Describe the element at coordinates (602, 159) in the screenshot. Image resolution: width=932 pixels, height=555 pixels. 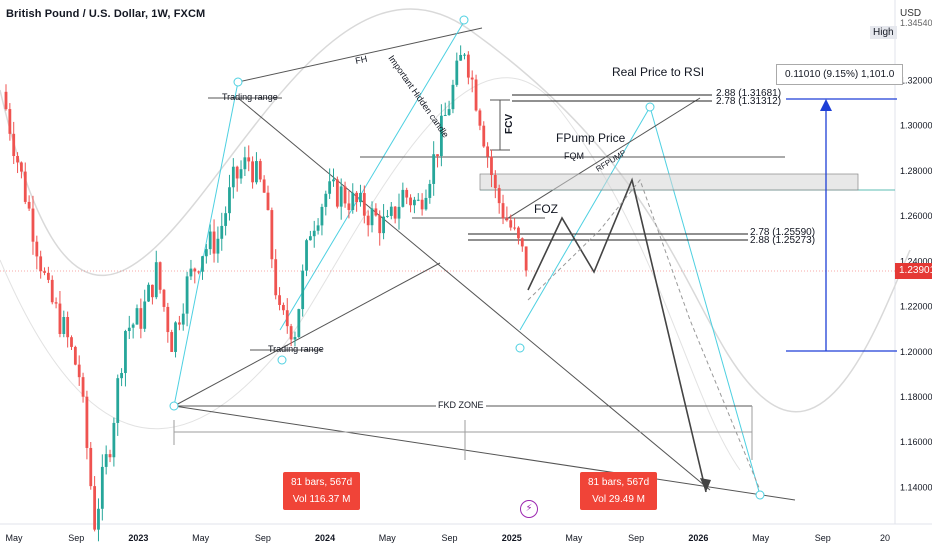
I see `rfpump-trend` at that location.